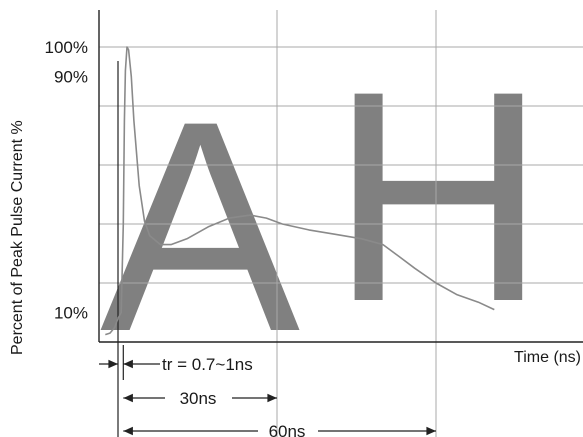 This screenshot has width=583, height=437. Describe the element at coordinates (287, 429) in the screenshot. I see `span60-label: 60ns` at that location.